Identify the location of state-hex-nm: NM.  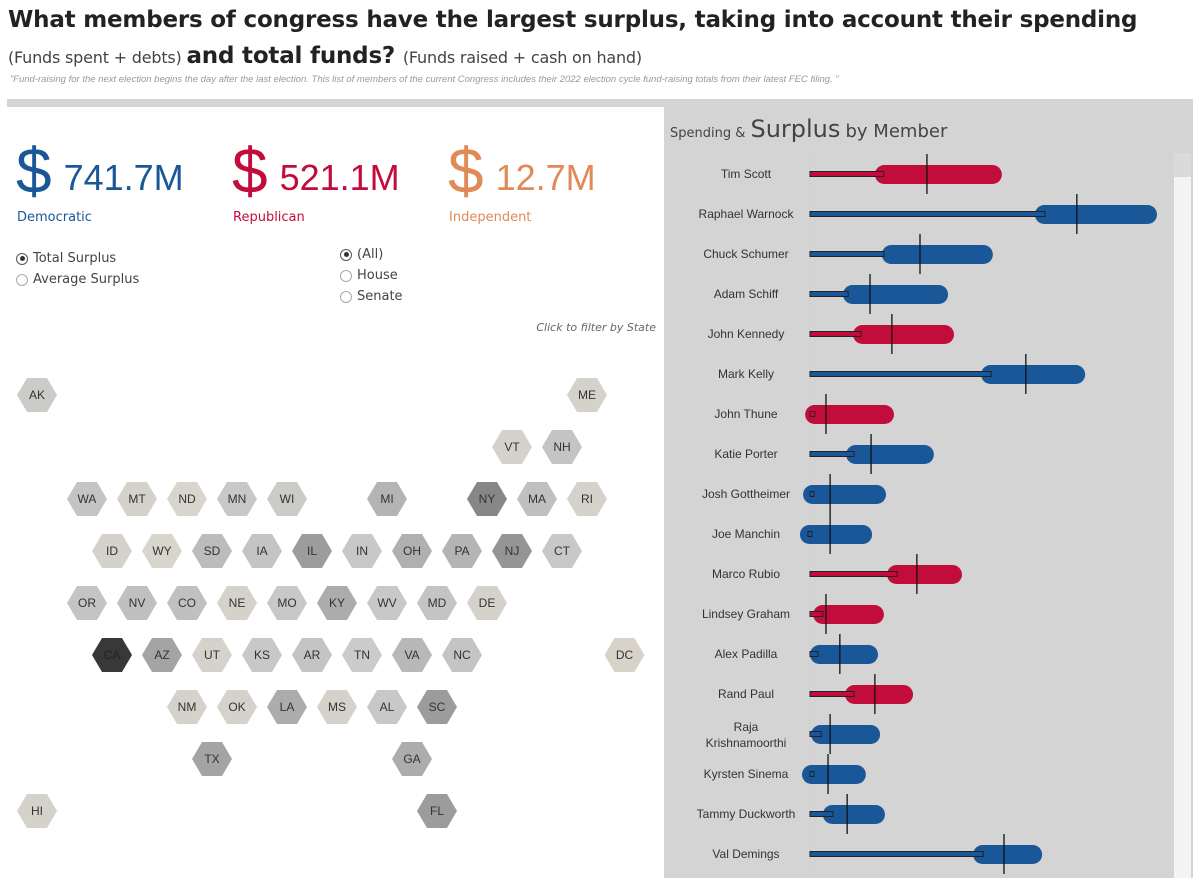
(187, 707).